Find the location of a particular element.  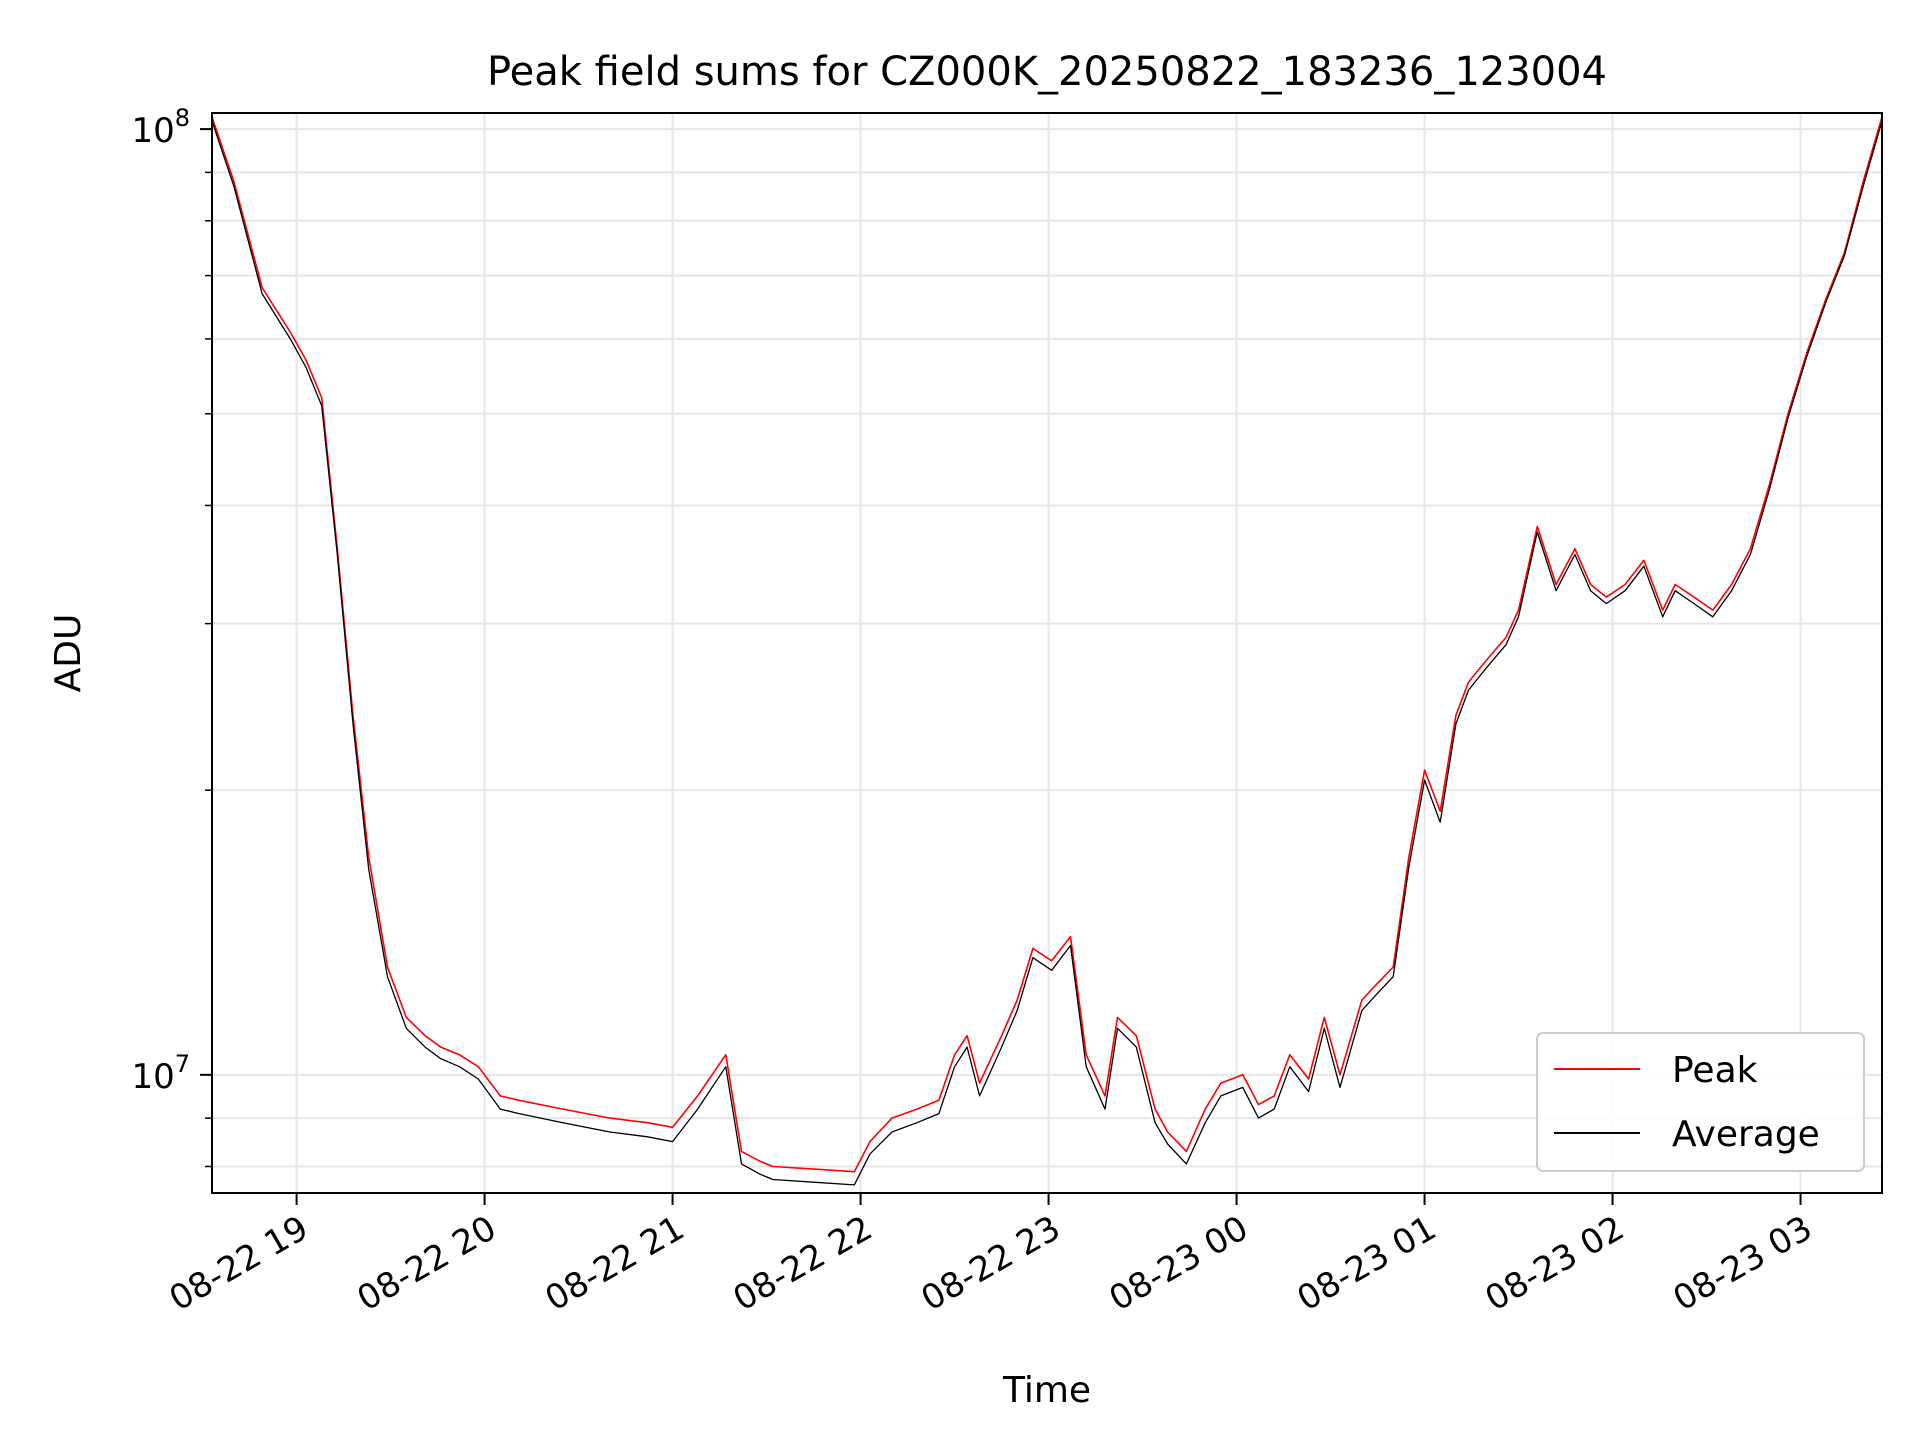

x-tick-label: 08-23 00 is located at coordinates (1179, 1263).